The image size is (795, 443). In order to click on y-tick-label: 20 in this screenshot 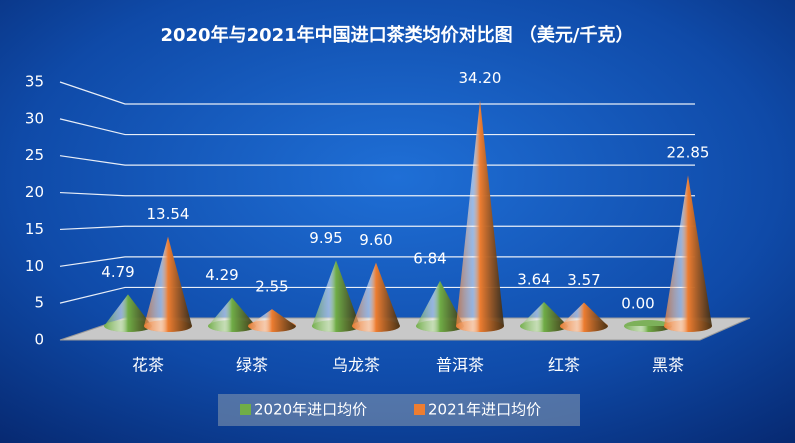, I will do `click(34, 192)`.